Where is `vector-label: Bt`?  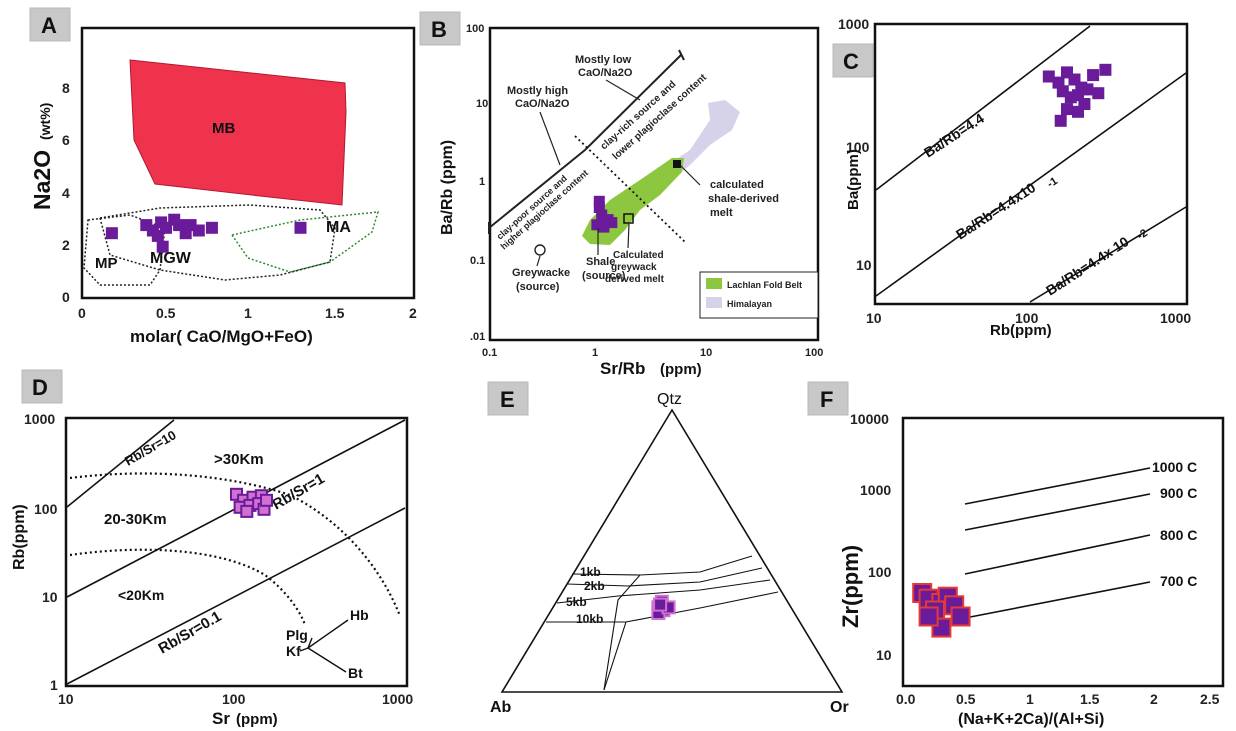 vector-label: Bt is located at coordinates (355, 673).